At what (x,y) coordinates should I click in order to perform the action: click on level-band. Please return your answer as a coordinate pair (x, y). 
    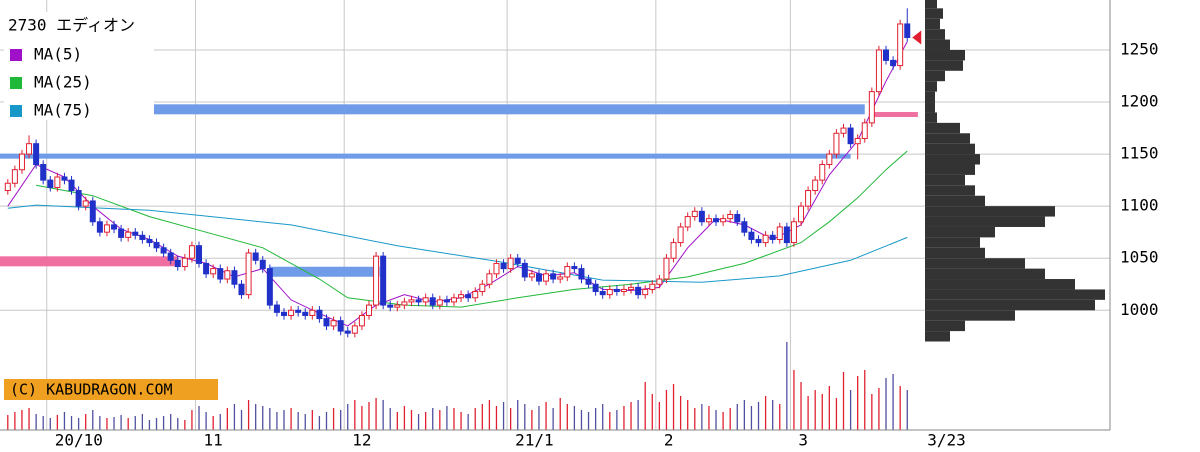
    Looking at the image, I should click on (894, 115).